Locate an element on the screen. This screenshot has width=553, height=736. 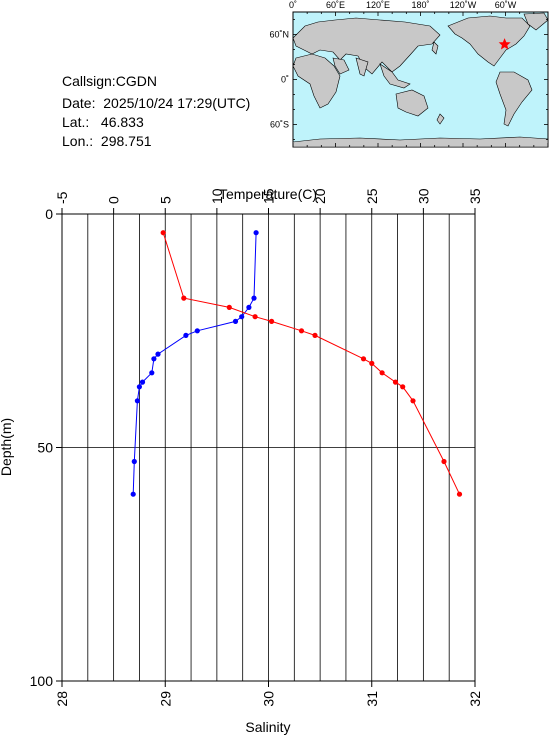
y-axis-tick-label: 100 is located at coordinates (42, 681).